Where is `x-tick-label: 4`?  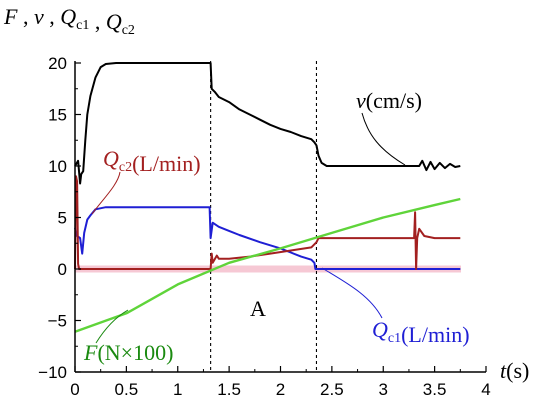
x-tick-label: 4 is located at coordinates (485, 389).